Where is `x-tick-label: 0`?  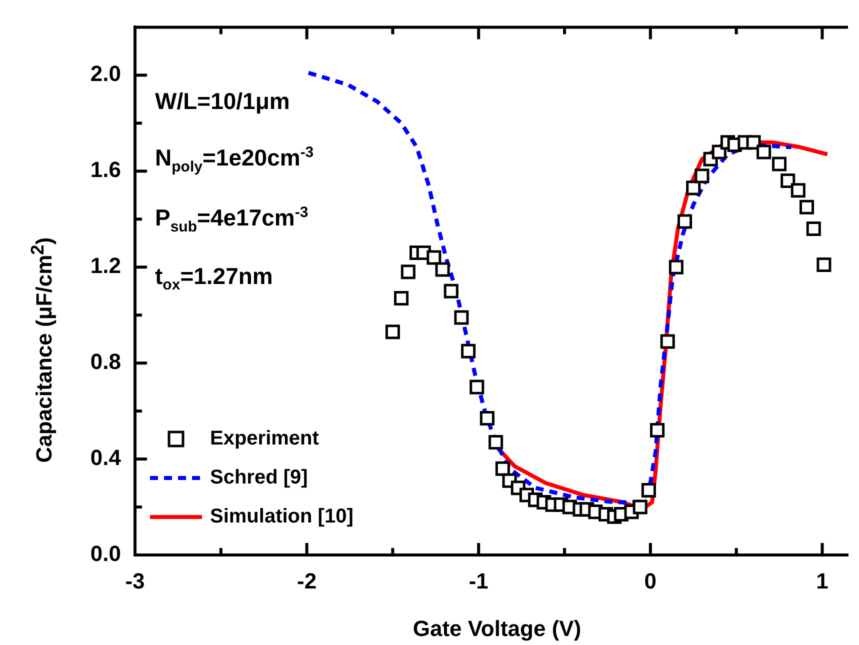 x-tick-label: 0 is located at coordinates (650, 581).